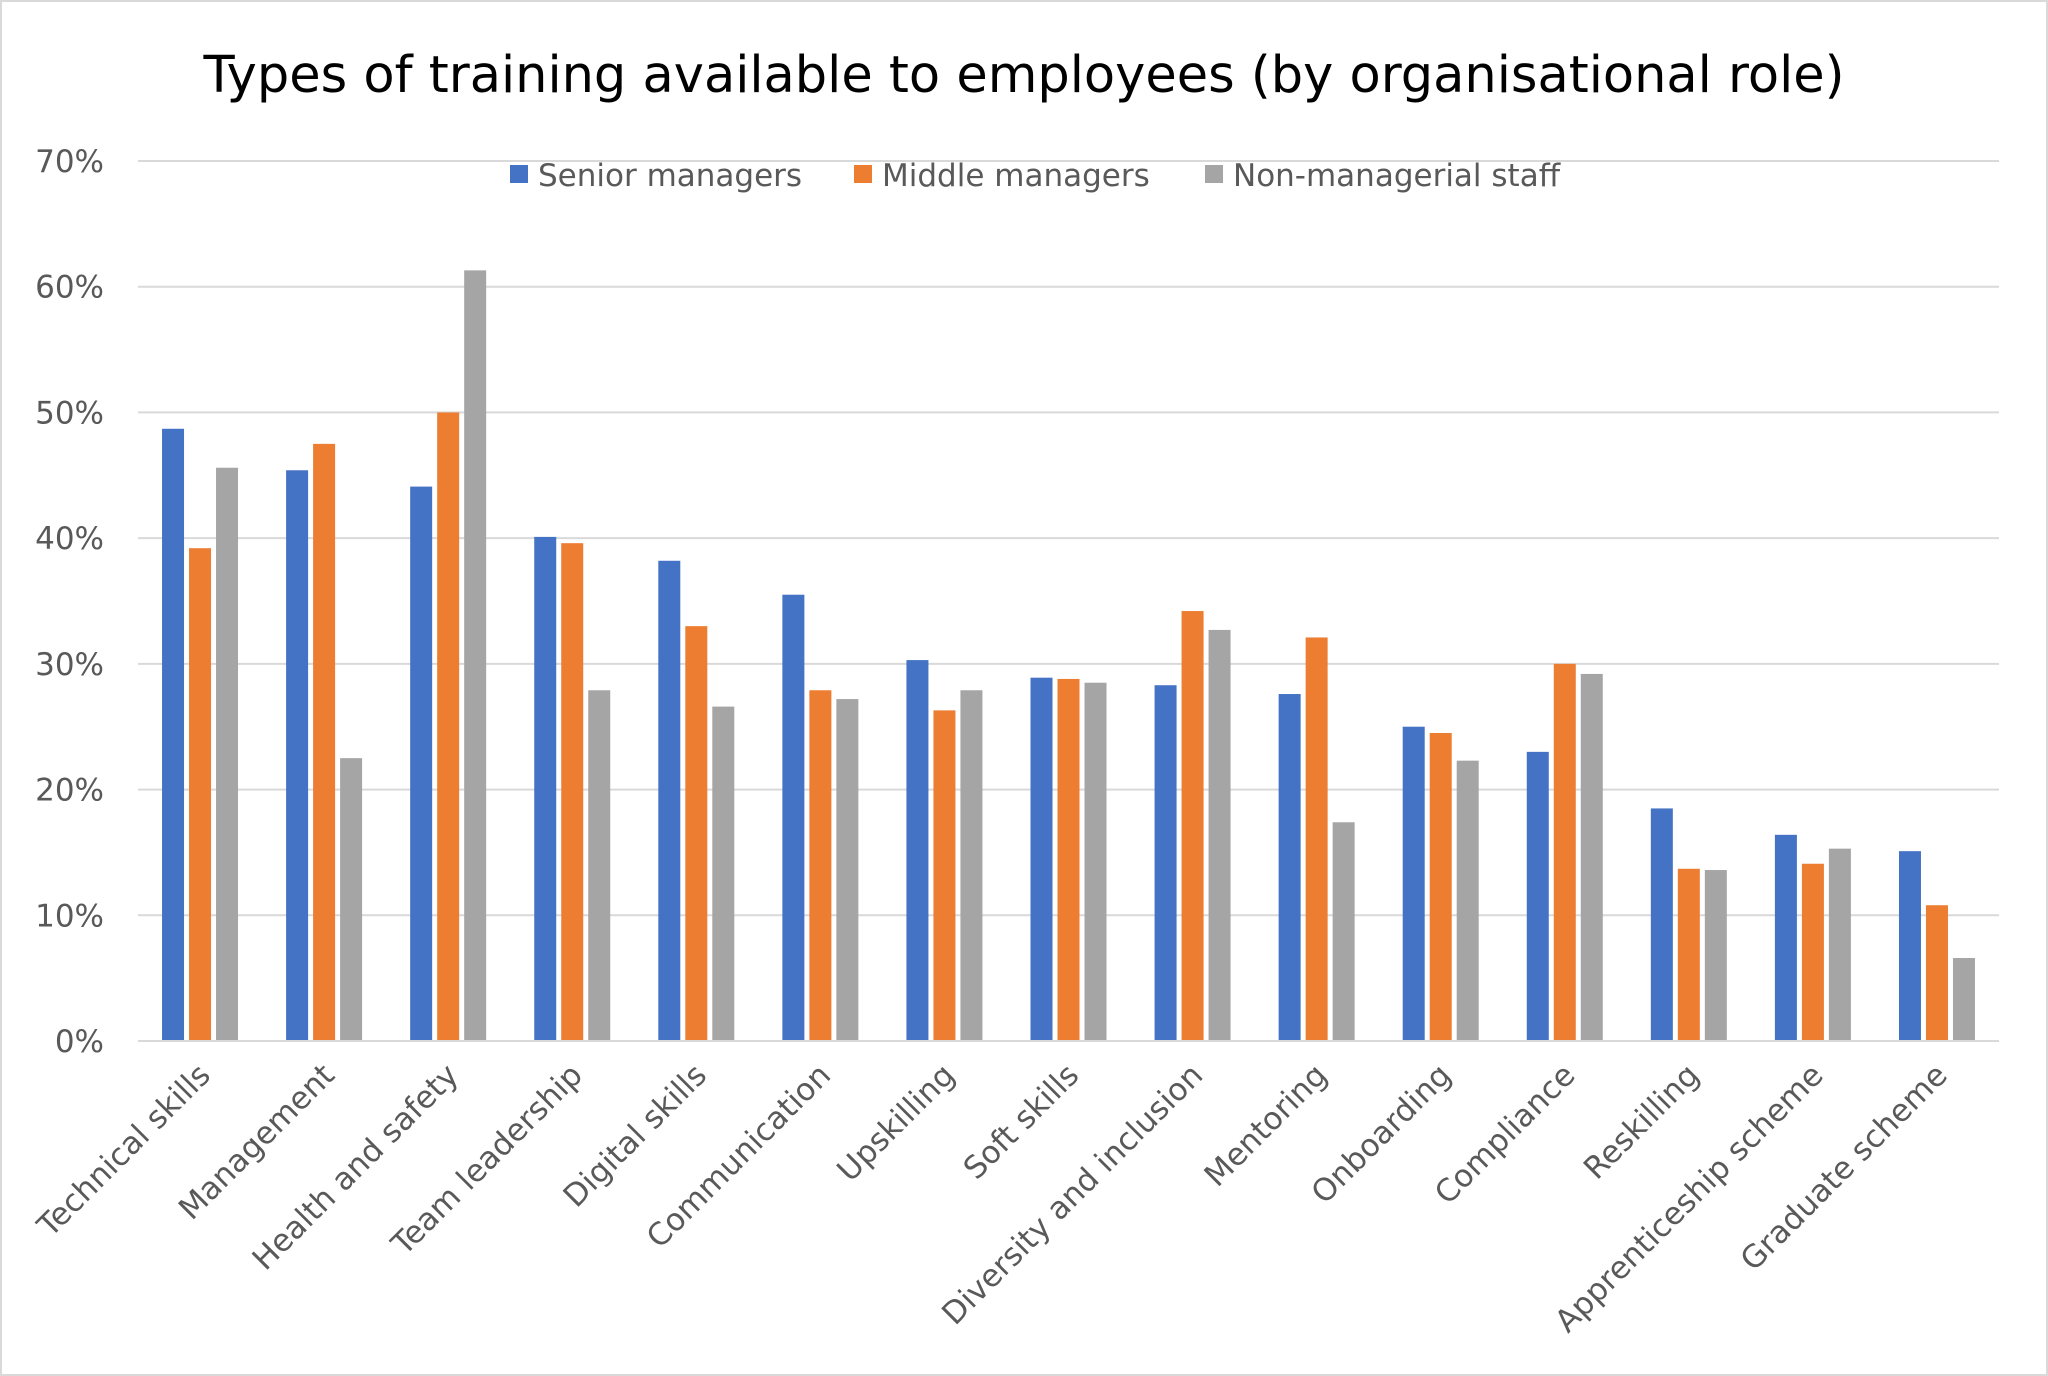  Describe the element at coordinates (670, 176) in the screenshot. I see `legend-label: Senior managers` at that location.